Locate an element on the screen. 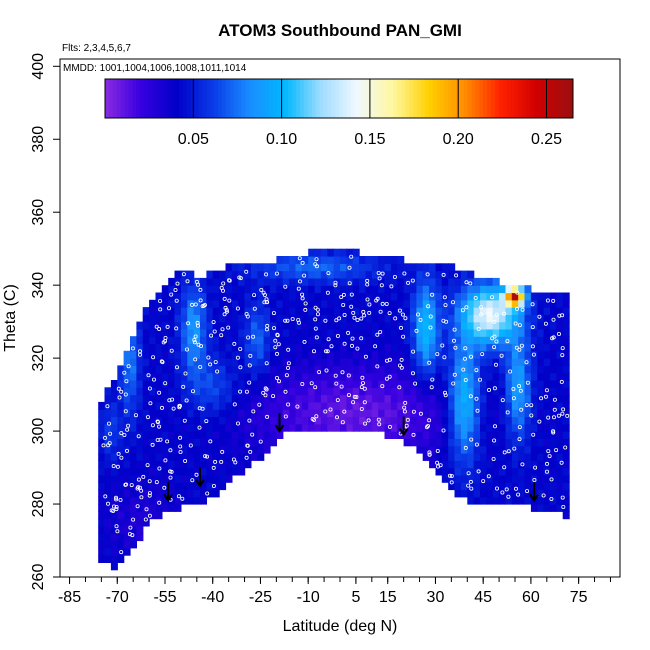 The height and width of the screenshot is (650, 650). x-tick-label: 15 is located at coordinates (388, 597).